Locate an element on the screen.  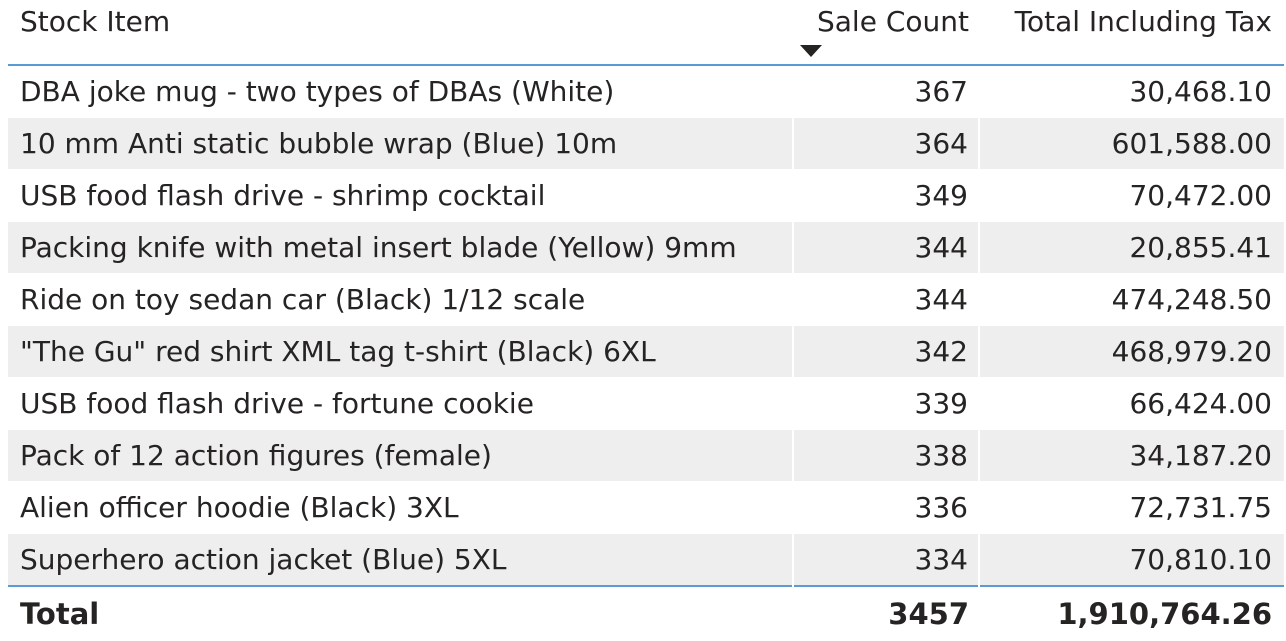
cell-sale-count: 364 is located at coordinates (885, 143).